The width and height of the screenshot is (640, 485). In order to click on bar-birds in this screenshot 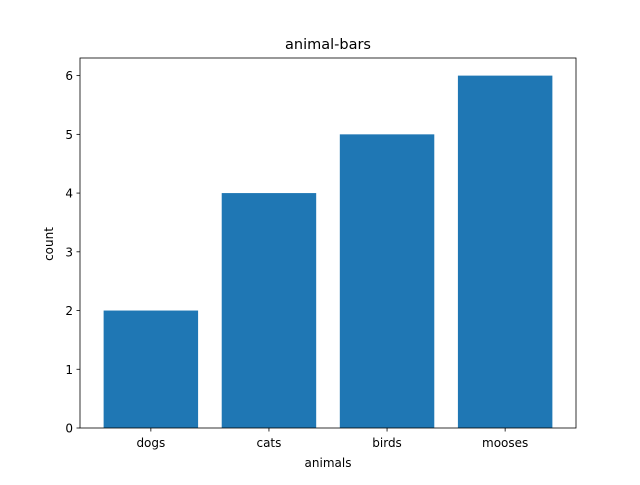, I will do `click(387, 281)`.